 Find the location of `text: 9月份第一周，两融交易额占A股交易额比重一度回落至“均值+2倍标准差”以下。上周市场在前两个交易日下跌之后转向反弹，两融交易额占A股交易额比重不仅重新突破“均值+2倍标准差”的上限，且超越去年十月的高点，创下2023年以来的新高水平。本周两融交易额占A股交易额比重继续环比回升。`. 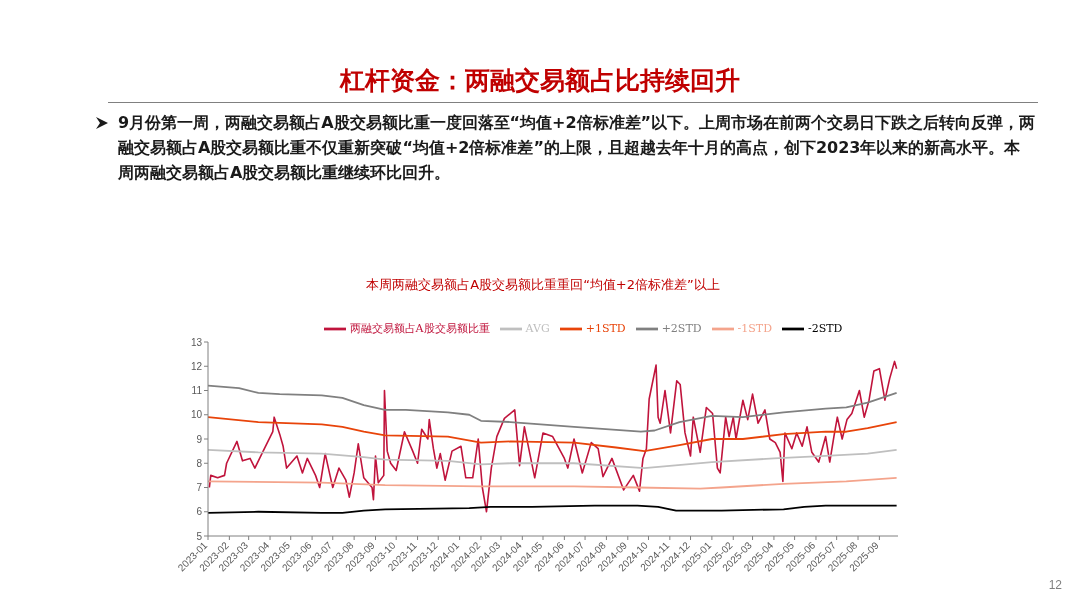

text: 9月份第一周，两融交易额占A股交易额比重一度回落至“均值+2倍标准差”以下。上周市场在前两个交易日下跌之后转向反弹，两融交易额占A股交易额比重不仅重新突破“均值+2倍标准差”的上限，且超越去年十月的高点，创下2023年以来的新高水平。本周两融交易额占A股交易额比重继续环比回升。 is located at coordinates (577, 148).